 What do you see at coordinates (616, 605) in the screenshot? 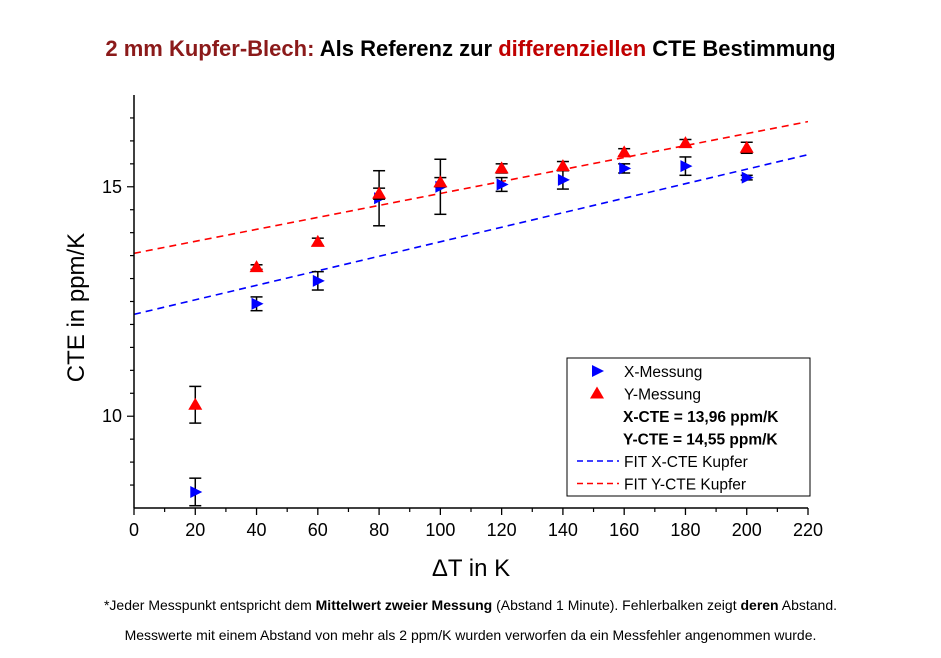
I see `footnote-1-c: (Abstand 1 Minute). Fehlerbalken zeigt` at bounding box center [616, 605].